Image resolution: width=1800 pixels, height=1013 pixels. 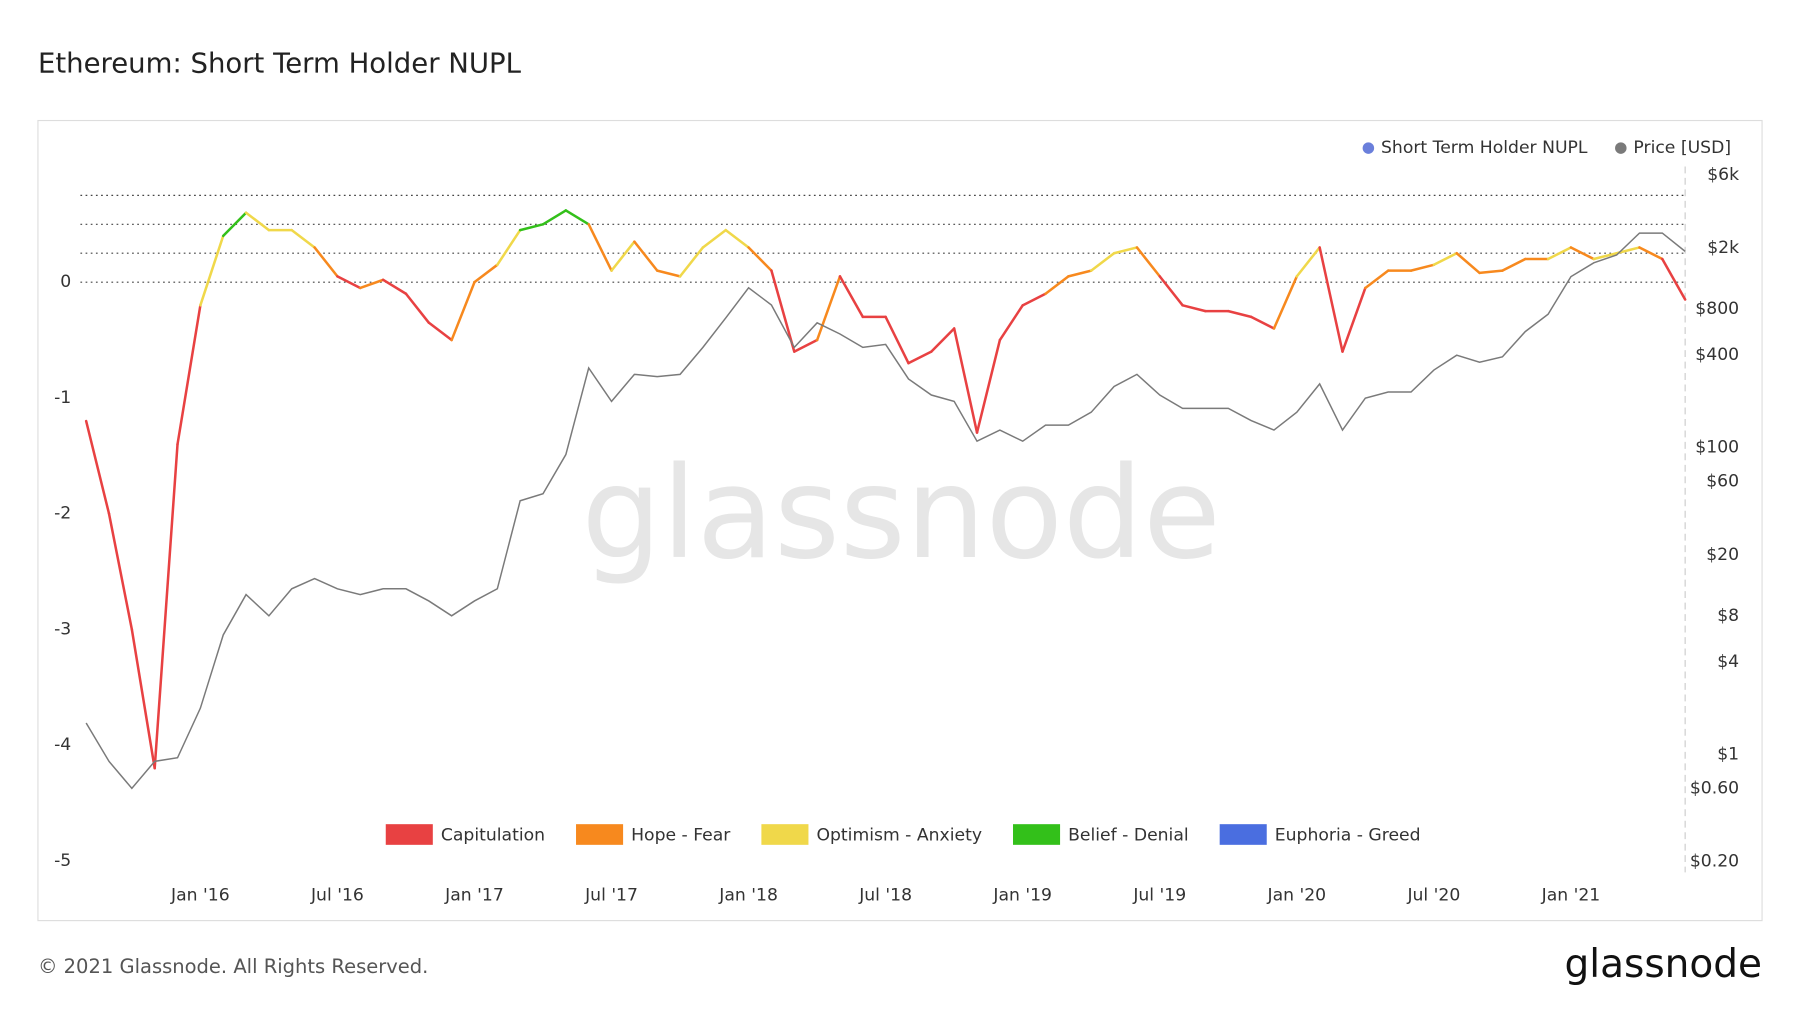 What do you see at coordinates (1433, 895) in the screenshot?
I see `x-tick-label: Jul '20` at bounding box center [1433, 895].